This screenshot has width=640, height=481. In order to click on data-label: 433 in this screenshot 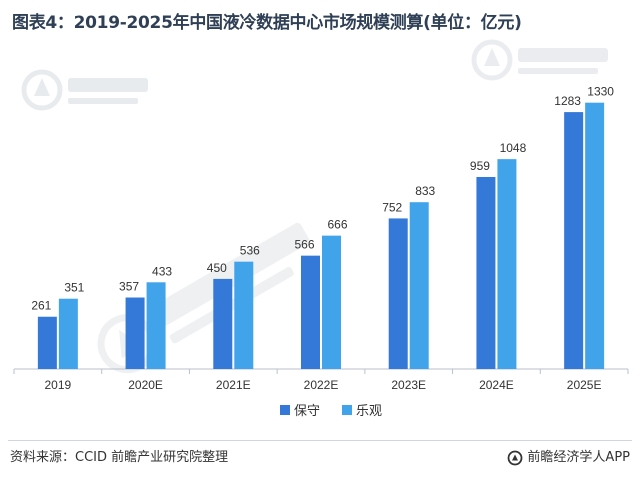, I will do `click(162, 271)`.